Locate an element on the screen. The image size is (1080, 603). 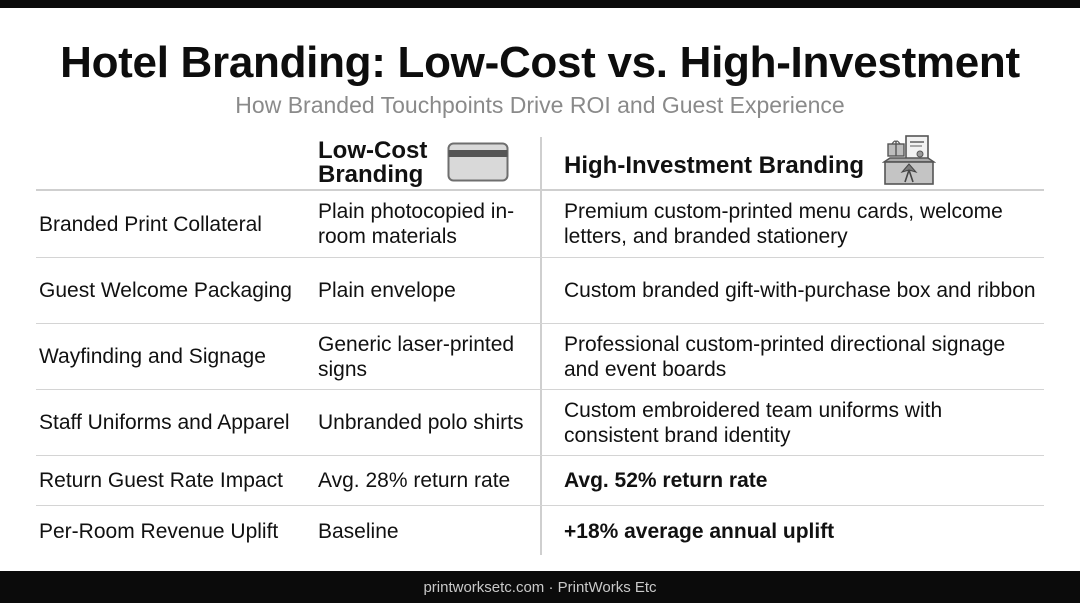
high-investment-cell: +18% average annual uplift is located at coordinates (699, 531).